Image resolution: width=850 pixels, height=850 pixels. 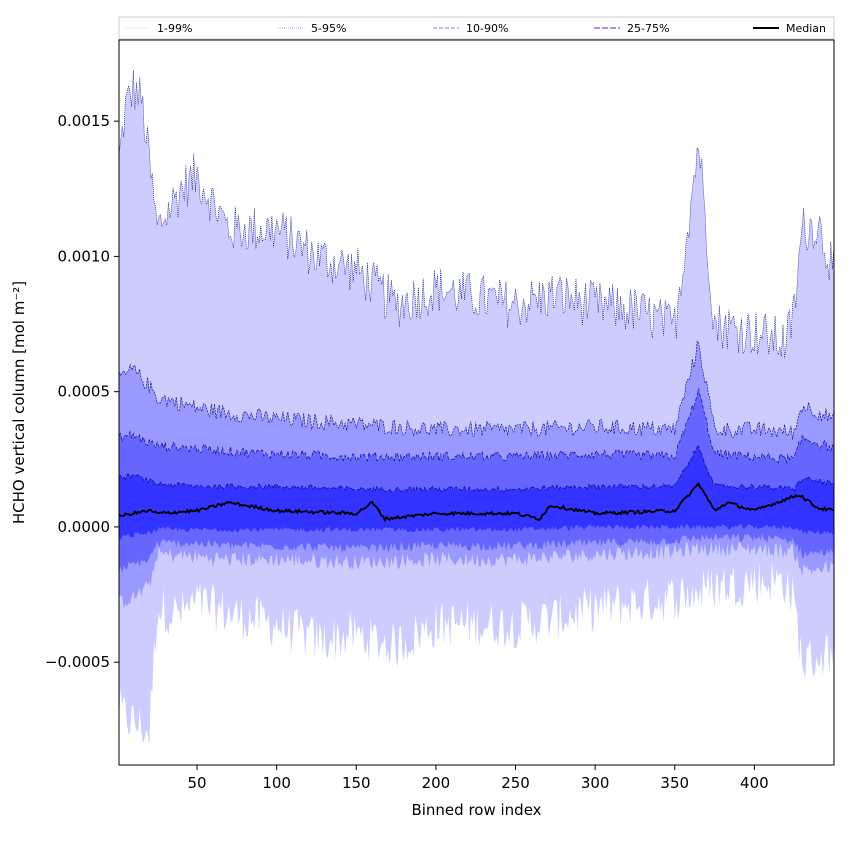 I want to click on y-axis-label: HCHO vertical column [mol m⁻²], so click(x=19, y=402).